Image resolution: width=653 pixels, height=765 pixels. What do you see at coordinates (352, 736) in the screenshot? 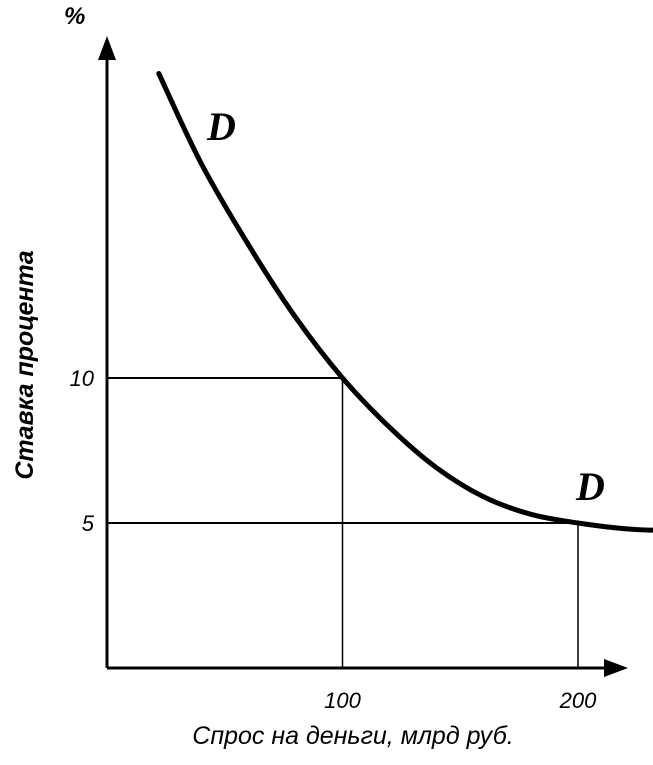
I see `x-axis-title: Спрос на деньги, млрд руб.` at bounding box center [352, 736].